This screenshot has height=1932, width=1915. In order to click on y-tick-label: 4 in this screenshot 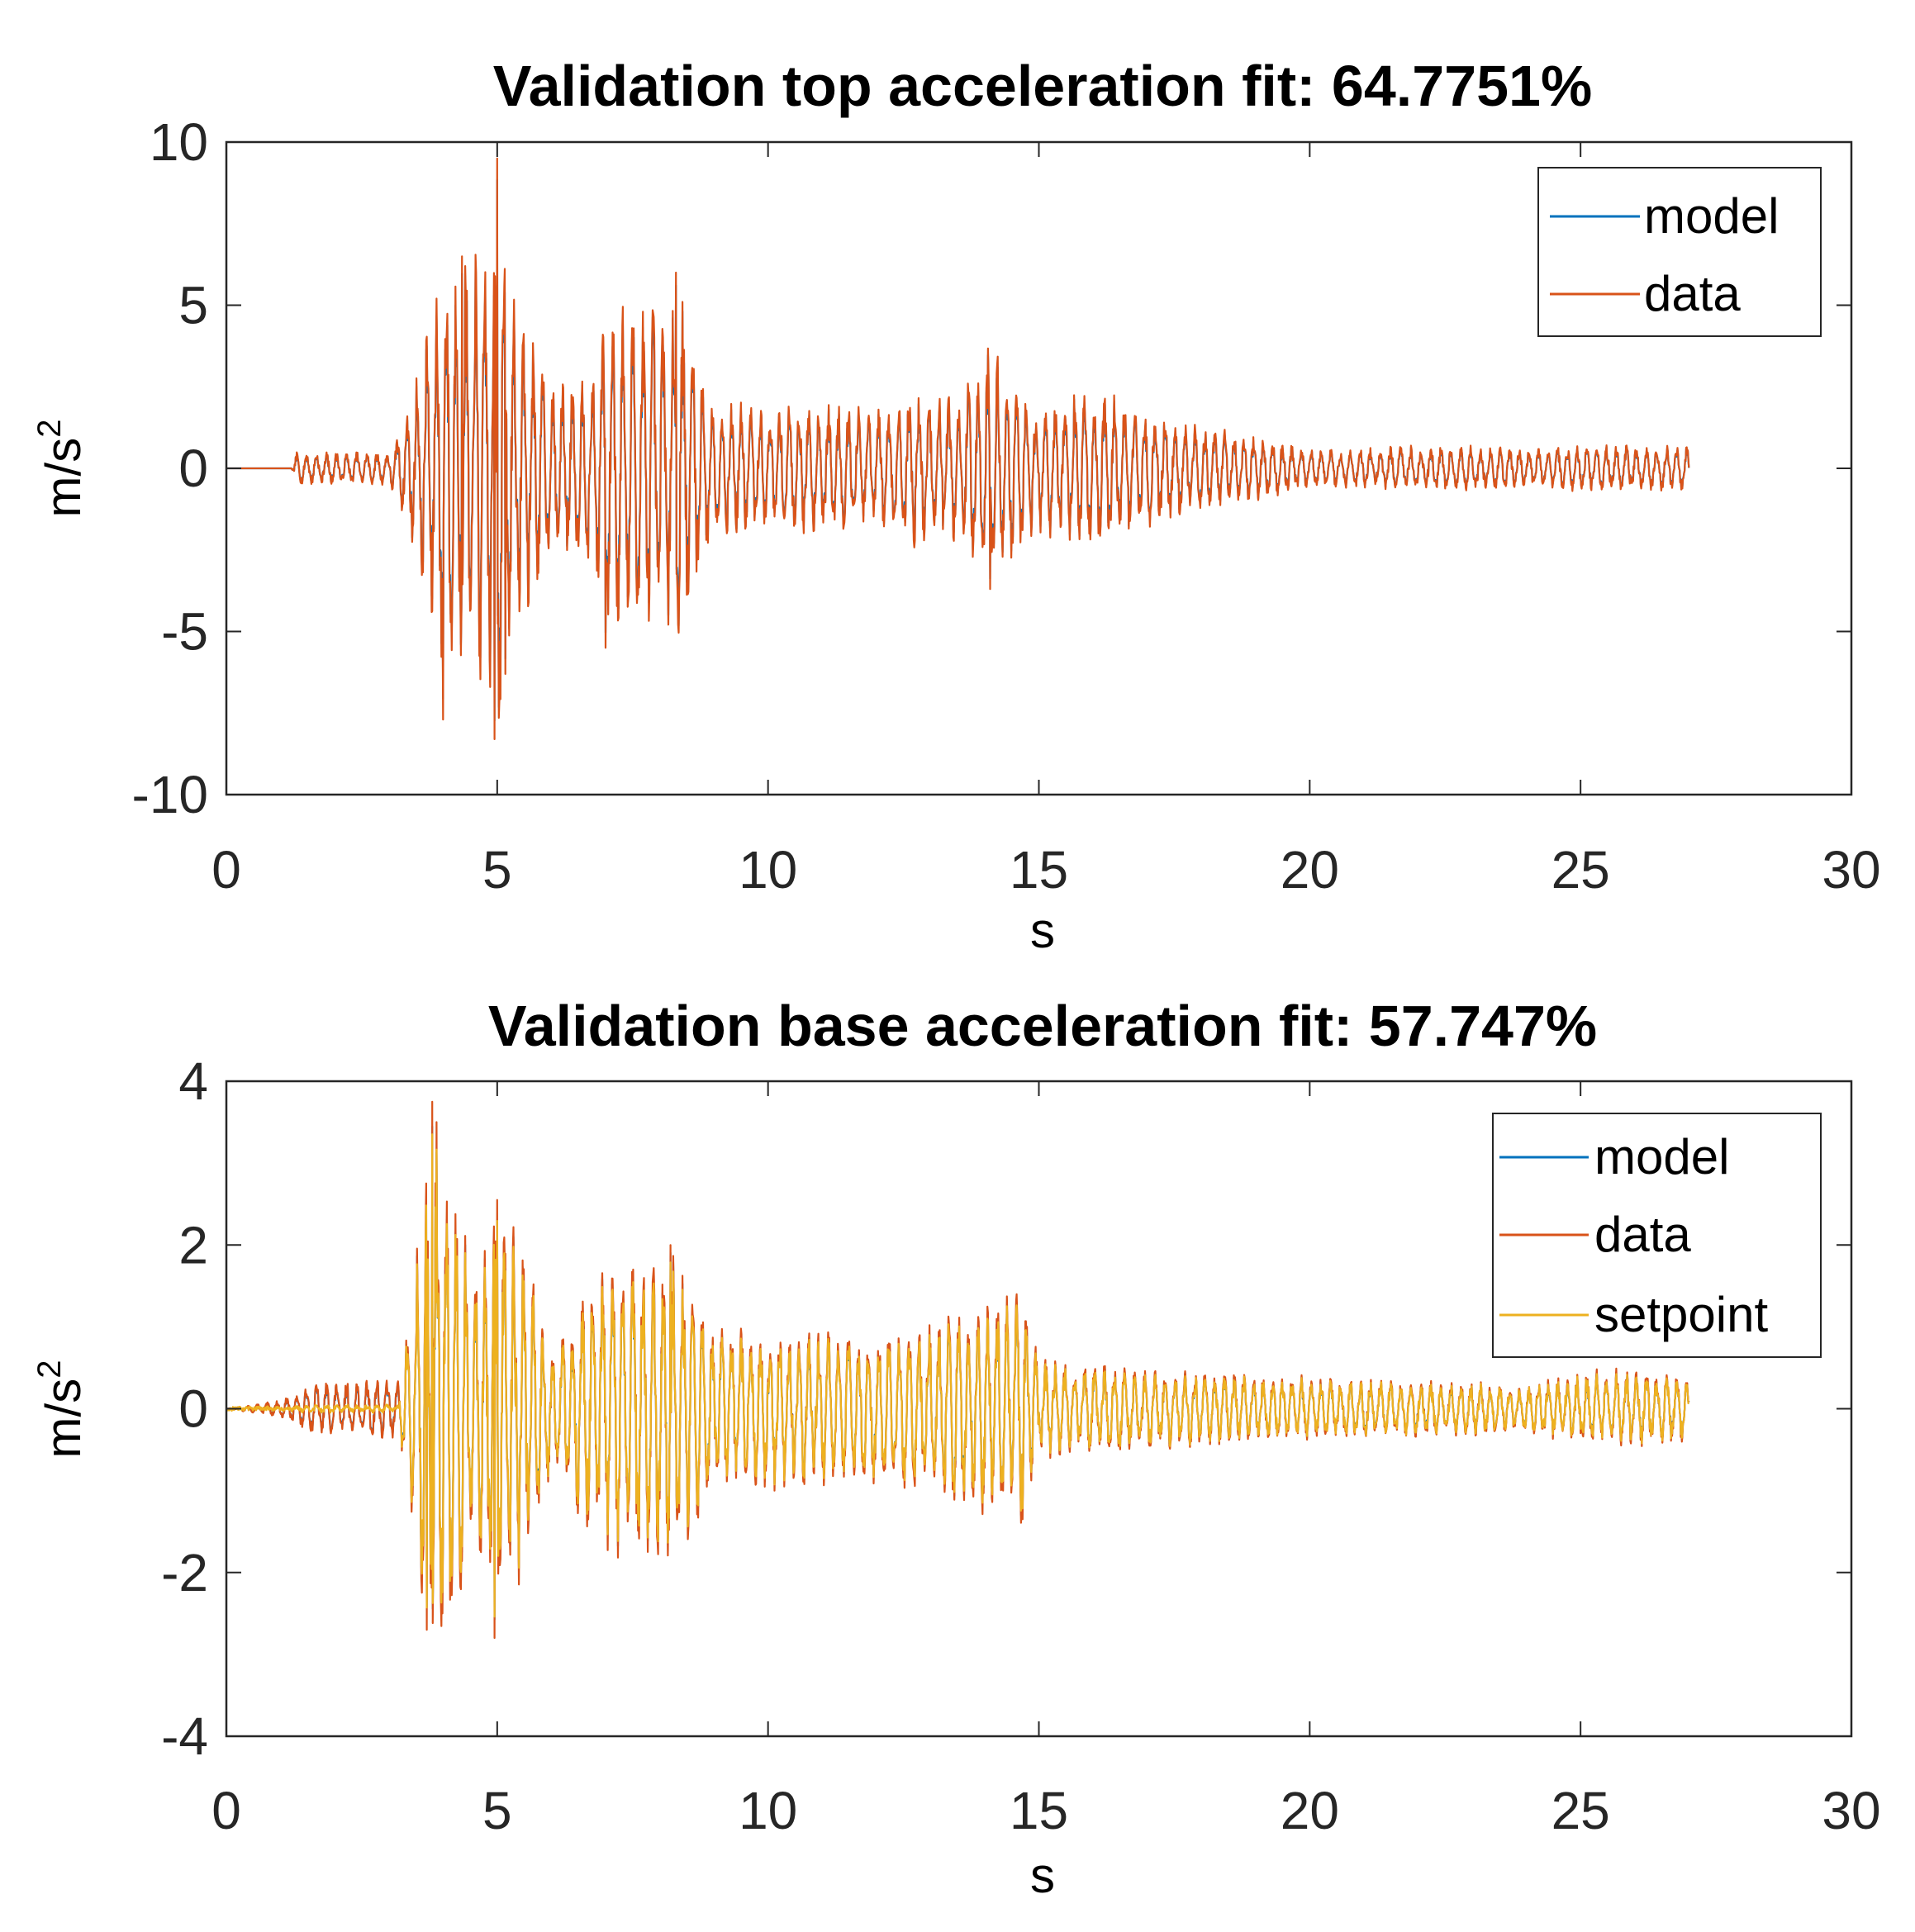, I will do `click(193, 1081)`.